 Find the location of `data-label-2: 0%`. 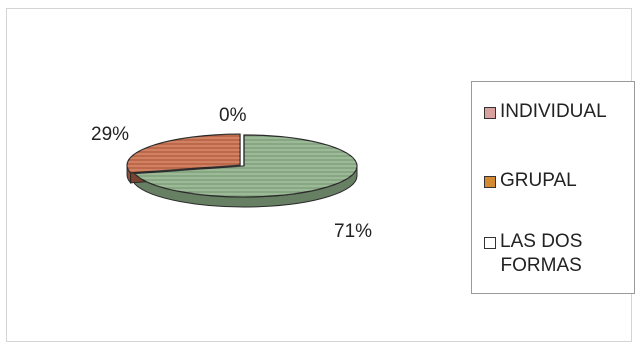

data-label-2: 0% is located at coordinates (233, 115).